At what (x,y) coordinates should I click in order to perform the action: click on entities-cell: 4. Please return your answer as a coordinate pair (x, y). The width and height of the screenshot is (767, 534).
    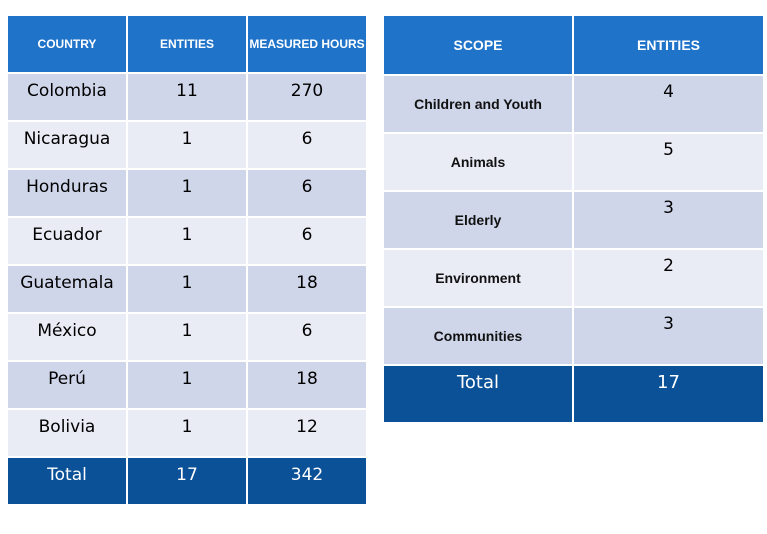
    Looking at the image, I should click on (668, 104).